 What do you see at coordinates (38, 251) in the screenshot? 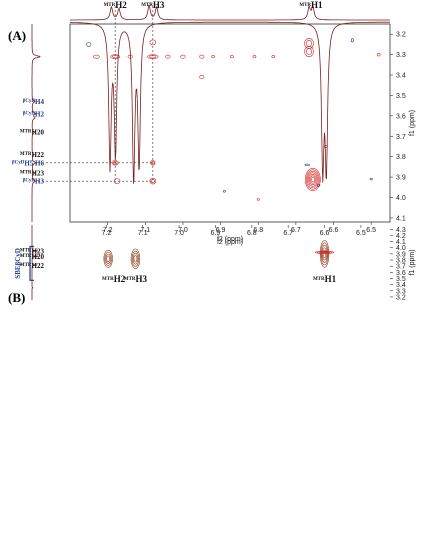
I see `label-name: H23` at bounding box center [38, 251].